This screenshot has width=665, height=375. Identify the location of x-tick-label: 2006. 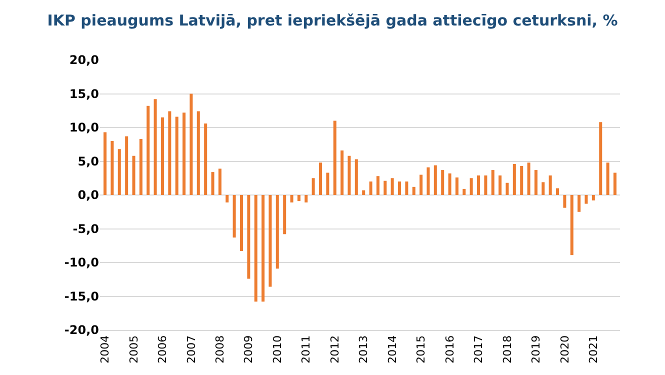
(163, 349).